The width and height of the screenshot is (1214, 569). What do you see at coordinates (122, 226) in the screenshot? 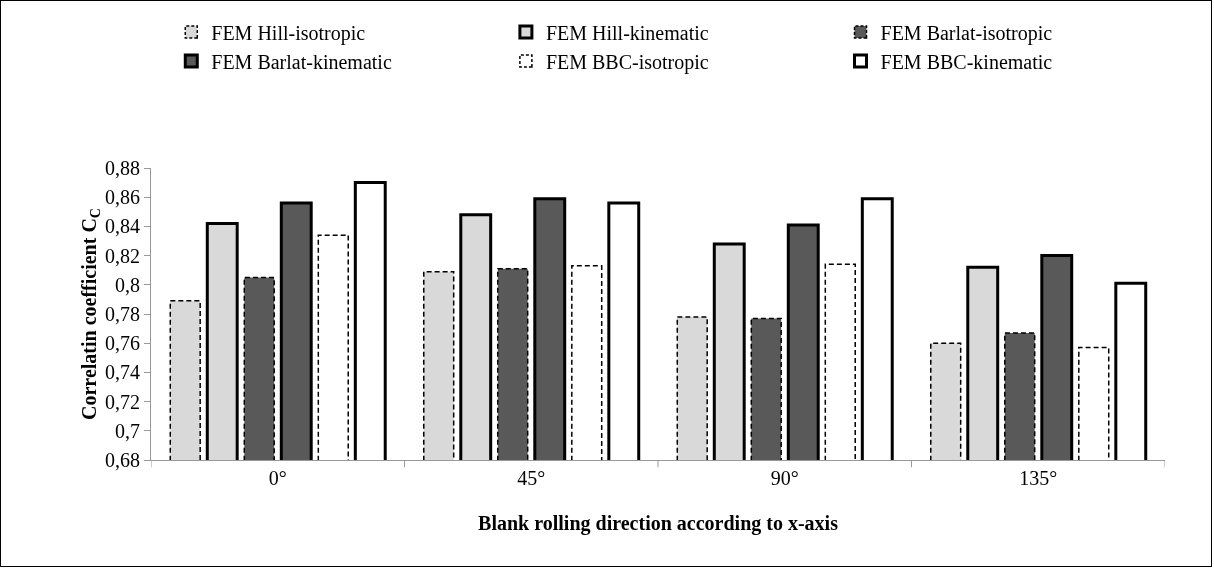
I see `y-tick-label: 0,84` at bounding box center [122, 226].